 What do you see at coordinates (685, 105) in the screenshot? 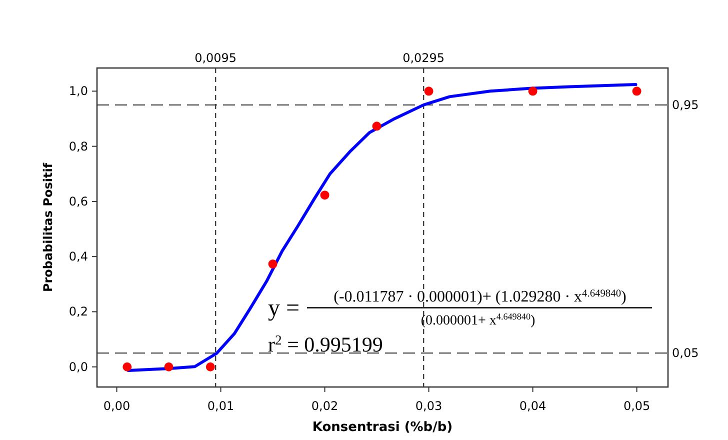
I see `y2-tick-label: 0,95` at bounding box center [685, 105].